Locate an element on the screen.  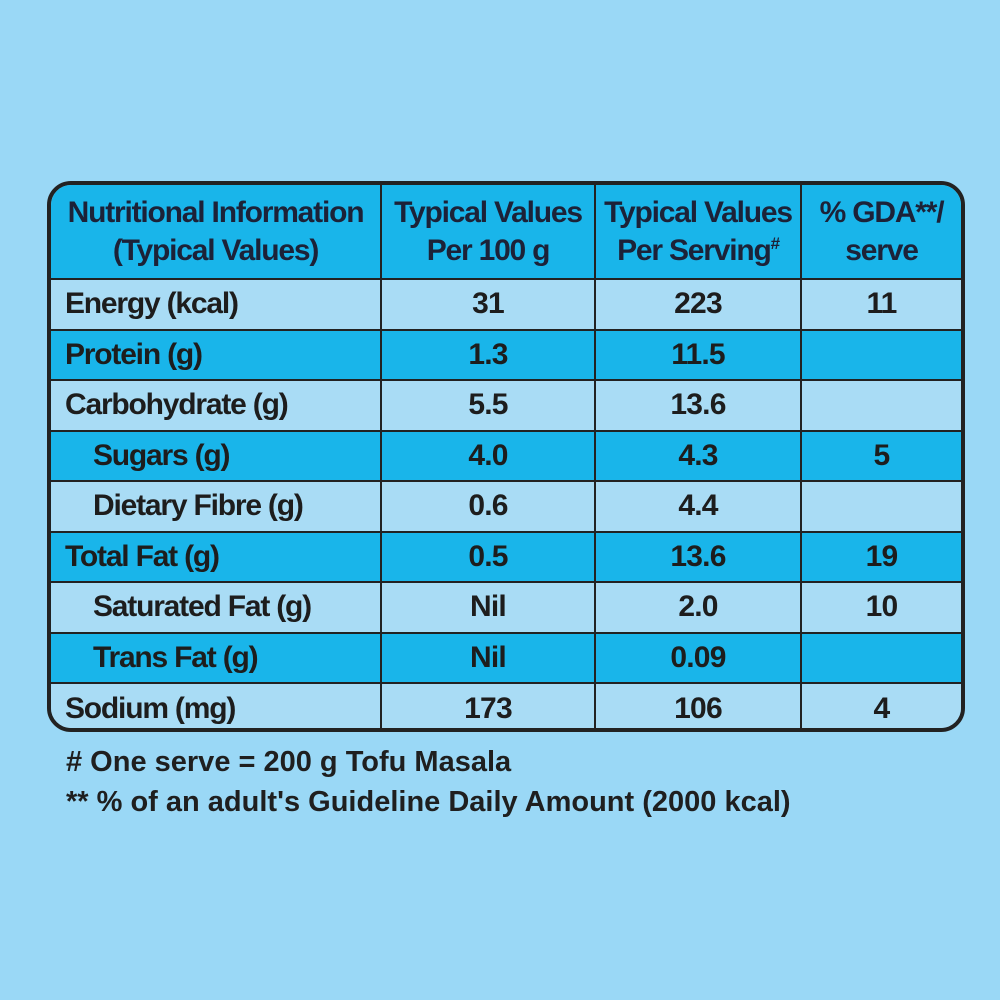
row-saturated-fat: Saturated Fat (g) Nil 2.0 10 is located at coordinates (506, 607).